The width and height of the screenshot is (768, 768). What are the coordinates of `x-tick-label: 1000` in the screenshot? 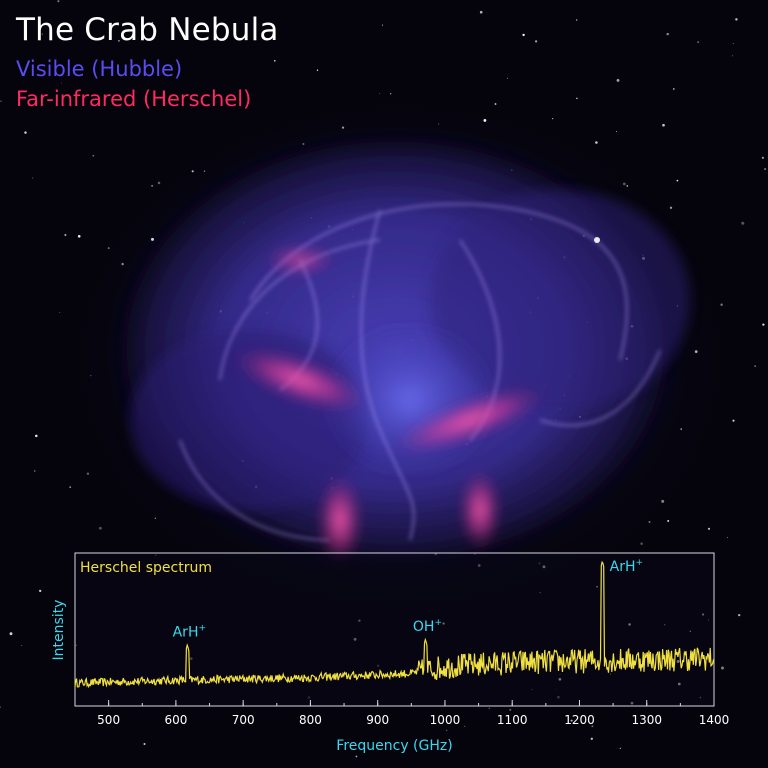 It's located at (445, 720).